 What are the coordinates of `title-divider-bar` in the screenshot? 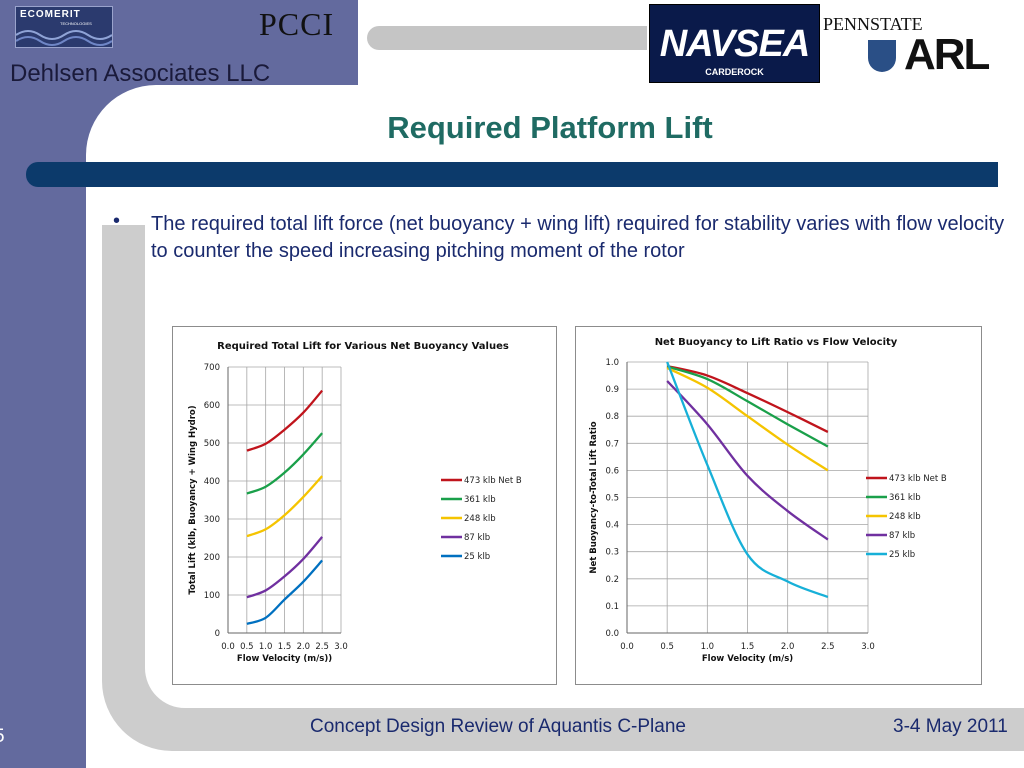 It's located at (512, 174).